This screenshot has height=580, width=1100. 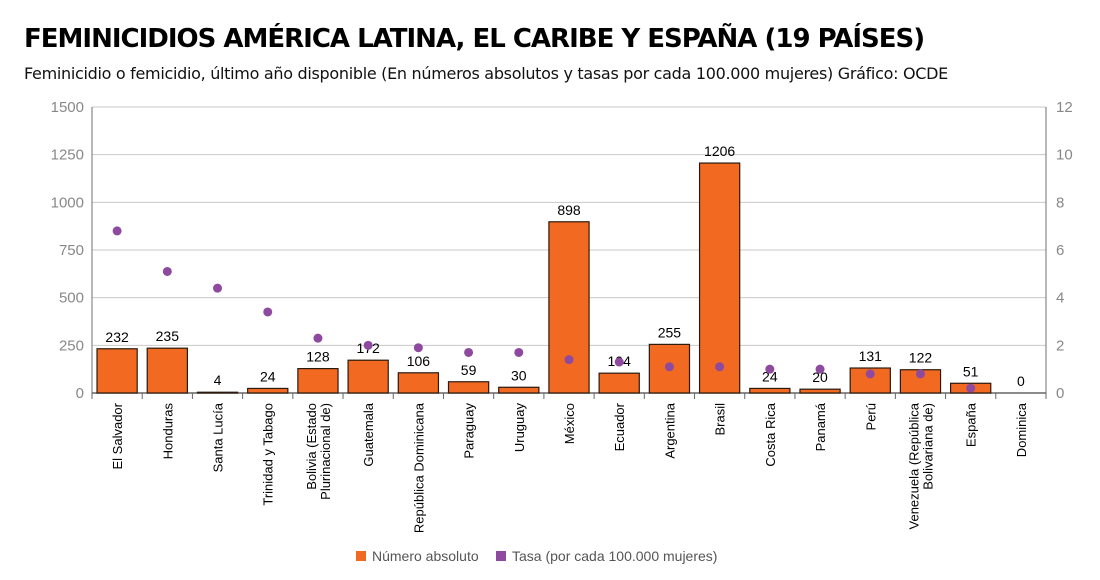 What do you see at coordinates (720, 419) in the screenshot?
I see `x-category-label: Brasil` at bounding box center [720, 419].